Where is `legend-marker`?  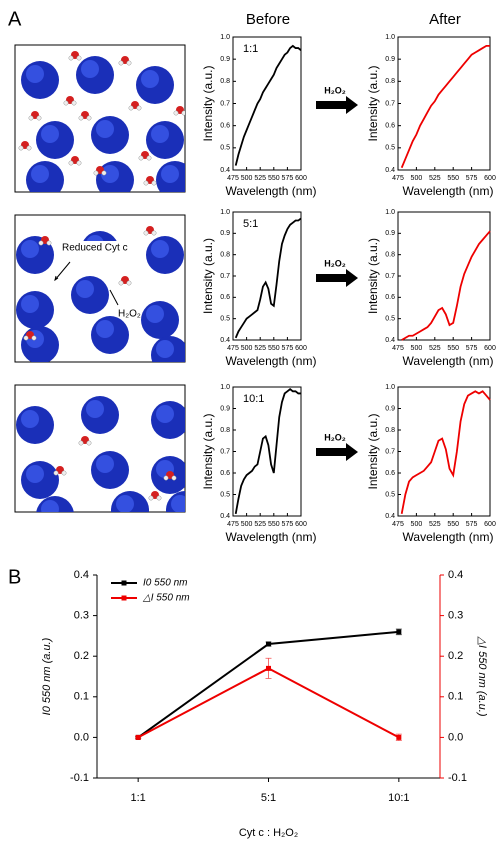
legend-marker is located at coordinates (124, 598).